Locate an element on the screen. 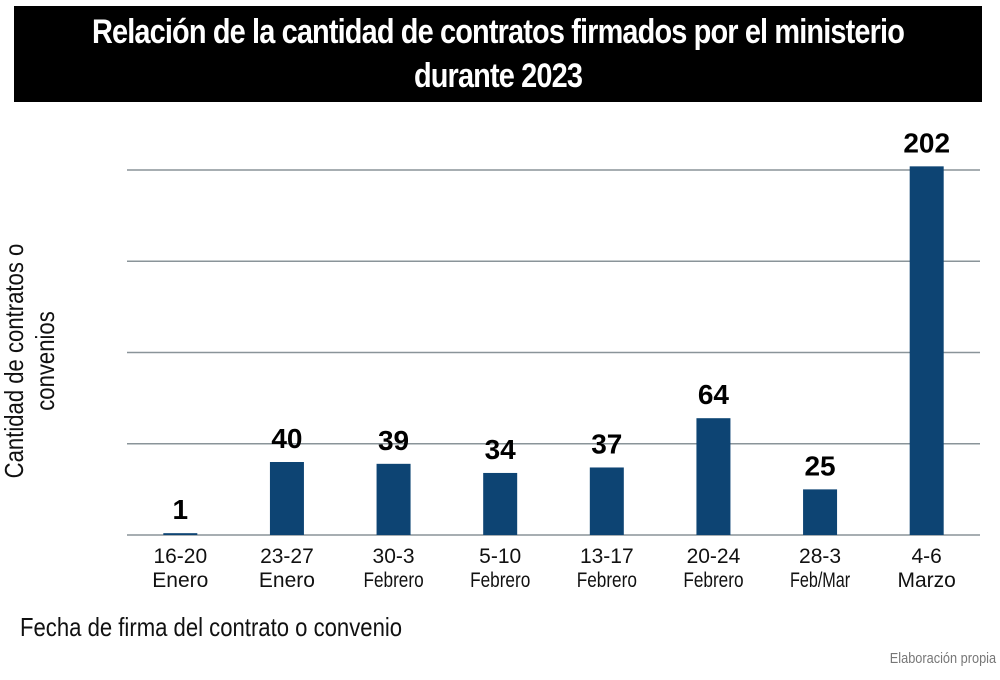  x-tick-label: 30-3 is located at coordinates (394, 556).